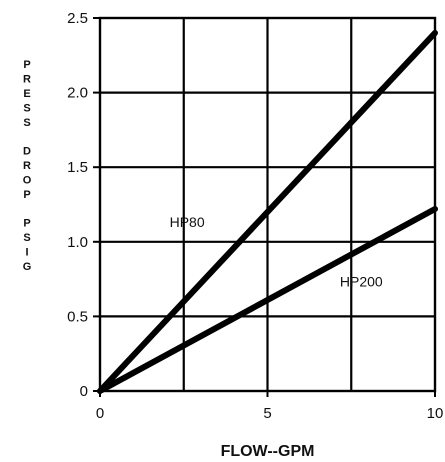 Image resolution: width=445 pixels, height=462 pixels. I want to click on y-axis-ticks: 0 0.5 1.0 1.5 2.0 2.5, so click(83, 205).